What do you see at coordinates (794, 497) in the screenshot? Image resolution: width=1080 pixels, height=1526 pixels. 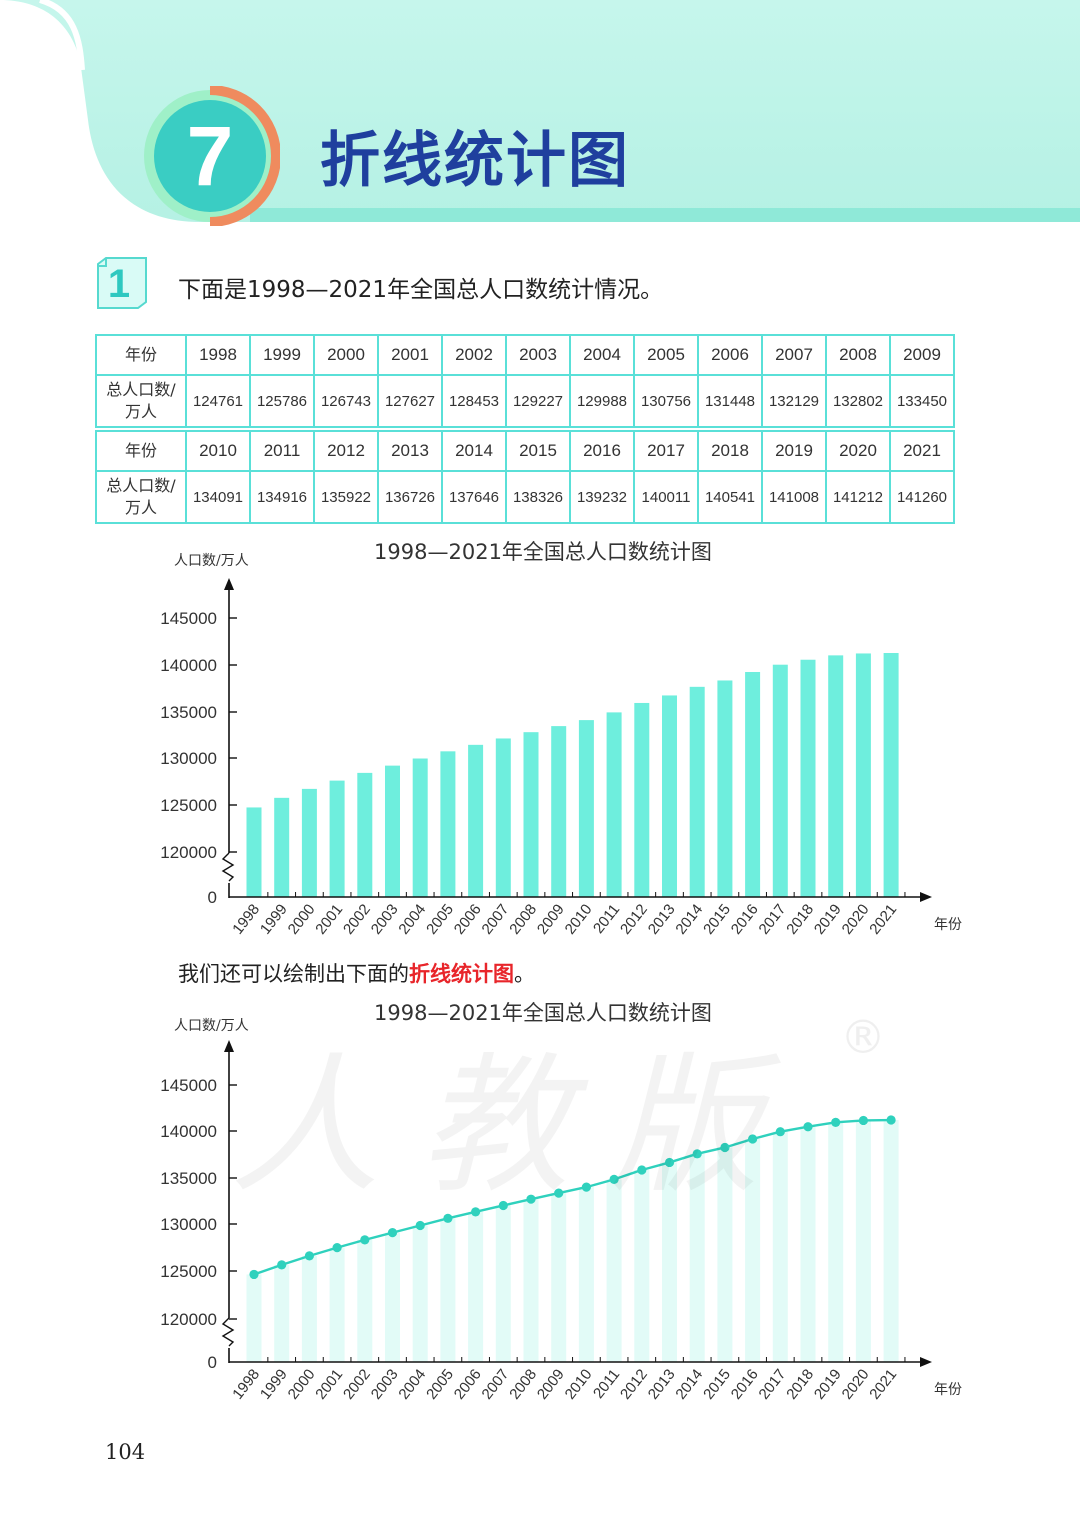 I see `table-cell-value: 141008` at bounding box center [794, 497].